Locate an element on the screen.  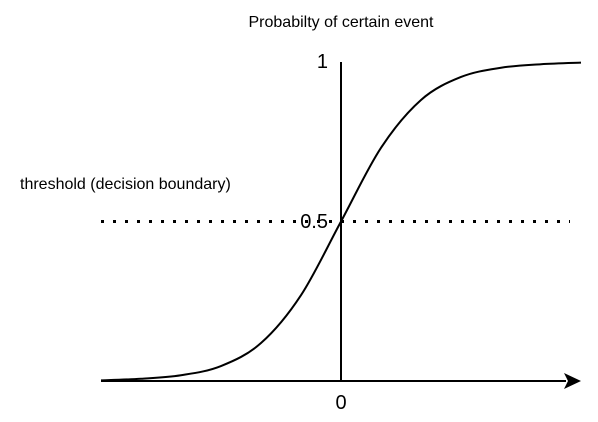
x-axis-arrowhead is located at coordinates (572, 381).